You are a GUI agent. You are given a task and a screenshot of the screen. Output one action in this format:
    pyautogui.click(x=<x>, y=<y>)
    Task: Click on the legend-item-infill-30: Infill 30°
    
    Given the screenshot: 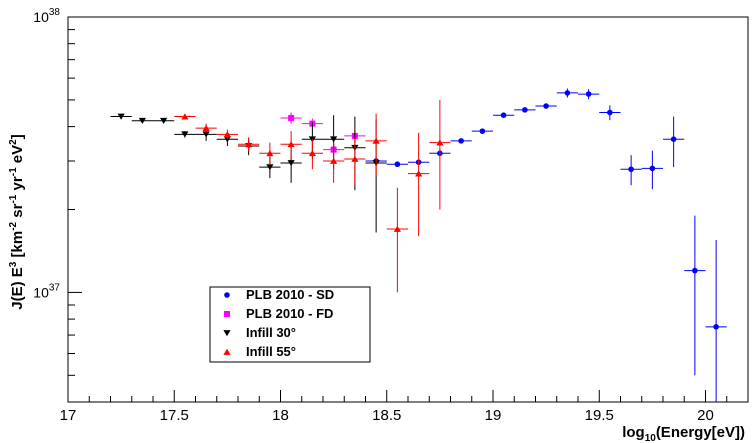 What is the action you would take?
    pyautogui.click(x=259, y=332)
    